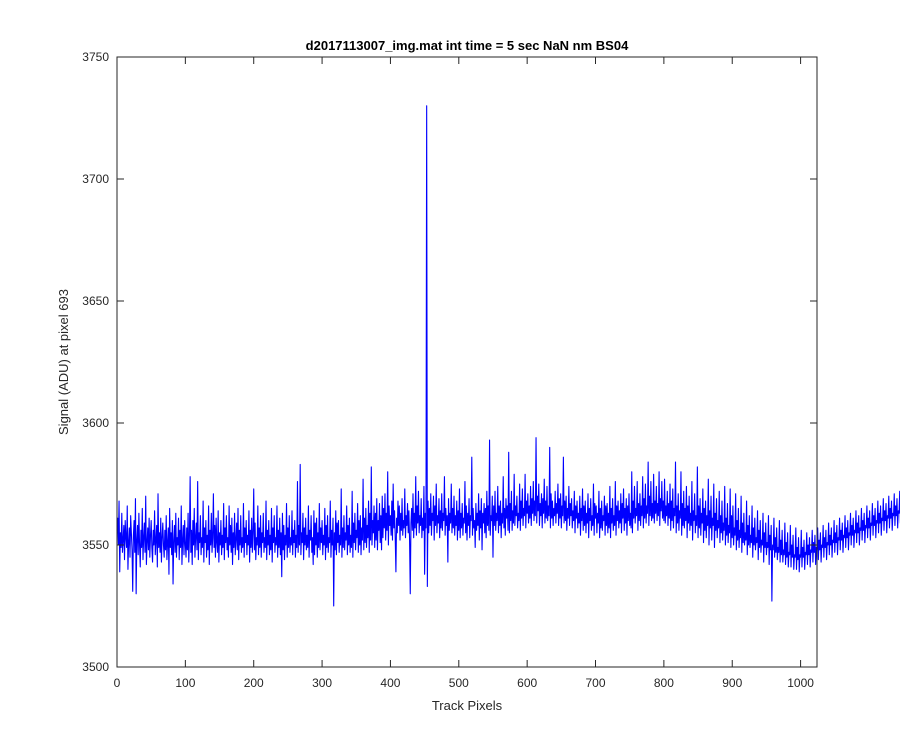 This screenshot has height=750, width=900. Describe the element at coordinates (800, 683) in the screenshot. I see `x-tick-label: 1000` at that location.